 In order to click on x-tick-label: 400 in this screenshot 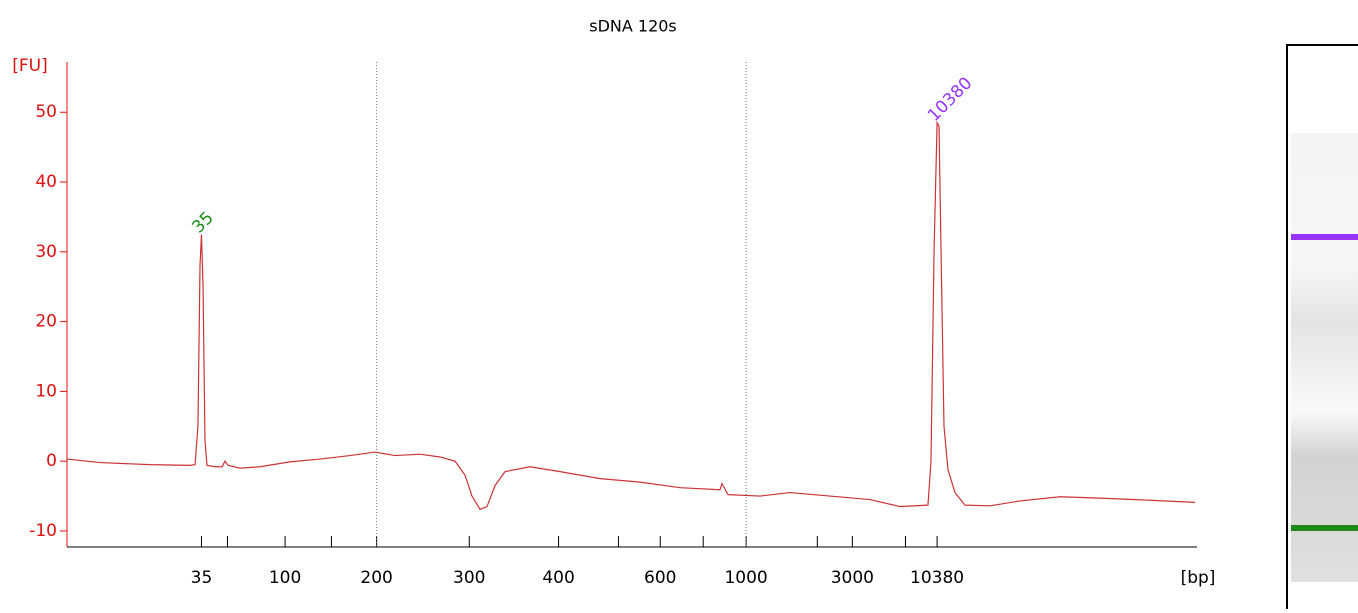, I will do `click(558, 578)`.